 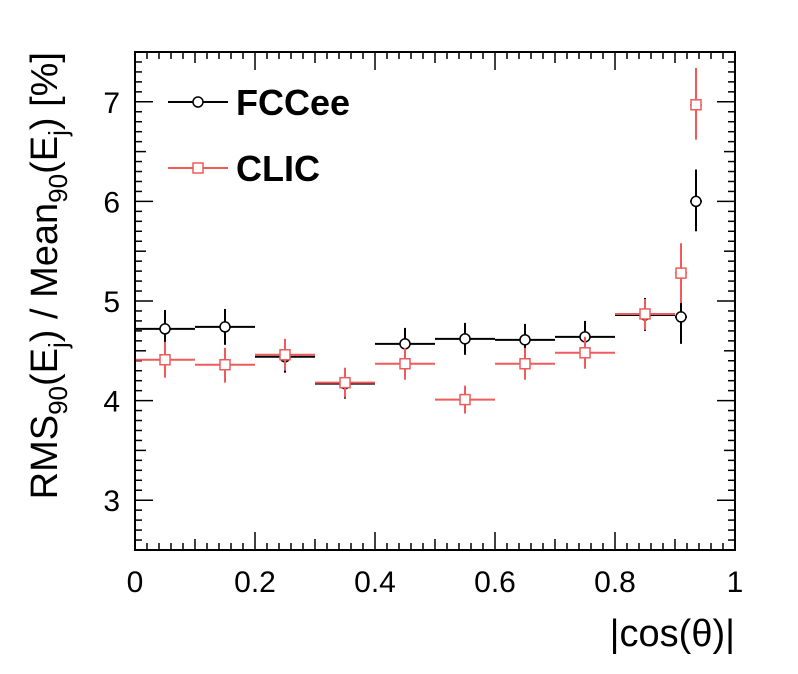 What do you see at coordinates (615, 582) in the screenshot?
I see `x-tick-label: 0.8` at bounding box center [615, 582].